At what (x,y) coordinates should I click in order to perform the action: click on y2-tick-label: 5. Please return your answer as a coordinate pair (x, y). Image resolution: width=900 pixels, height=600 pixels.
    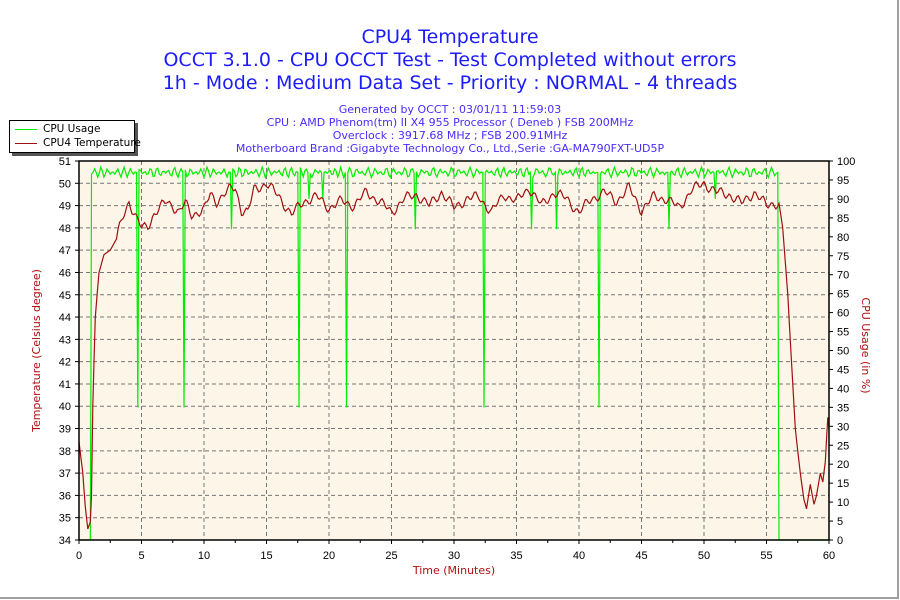
    Looking at the image, I should click on (840, 522).